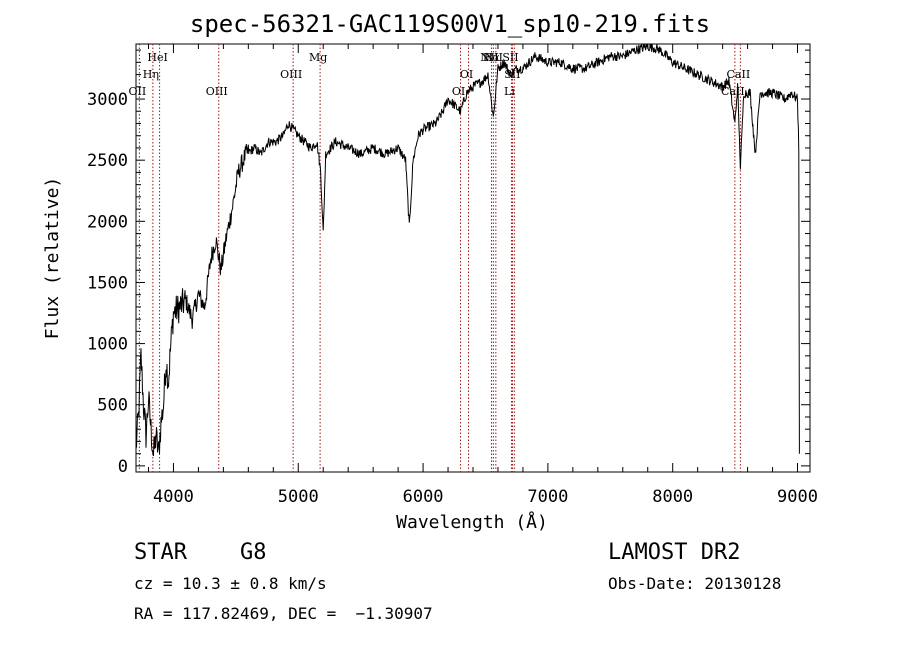 The image size is (900, 649). What do you see at coordinates (173, 497) in the screenshot?
I see `x-tick-label: 4000` at bounding box center [173, 497].